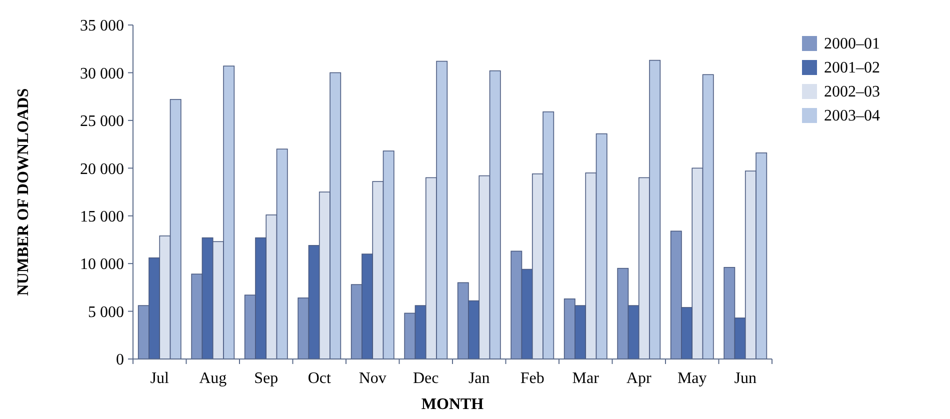  What do you see at coordinates (532, 378) in the screenshot?
I see `x-tick-label: Feb` at bounding box center [532, 378].